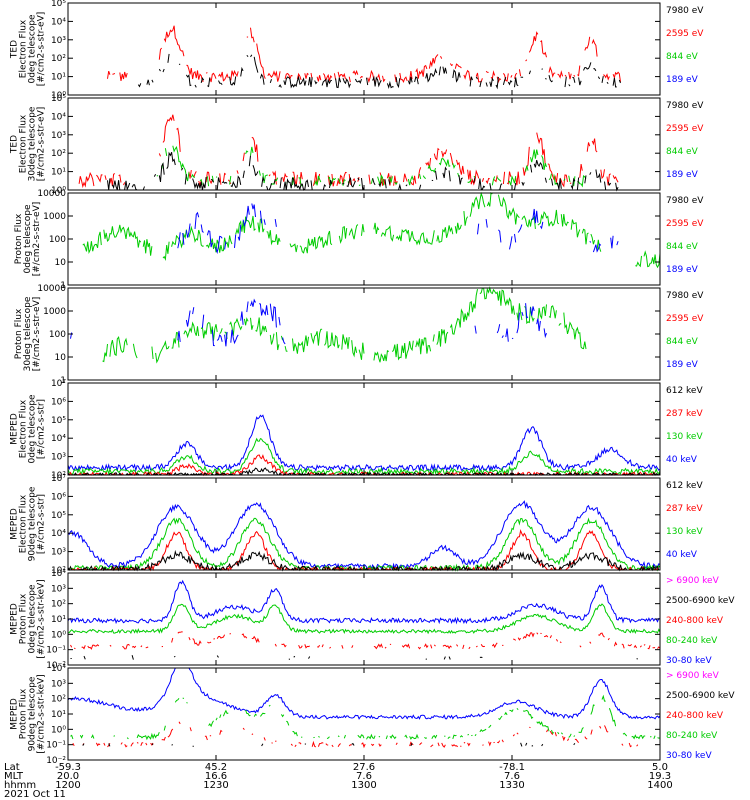  I want to click on panel-6-frame, so click(364, 524).